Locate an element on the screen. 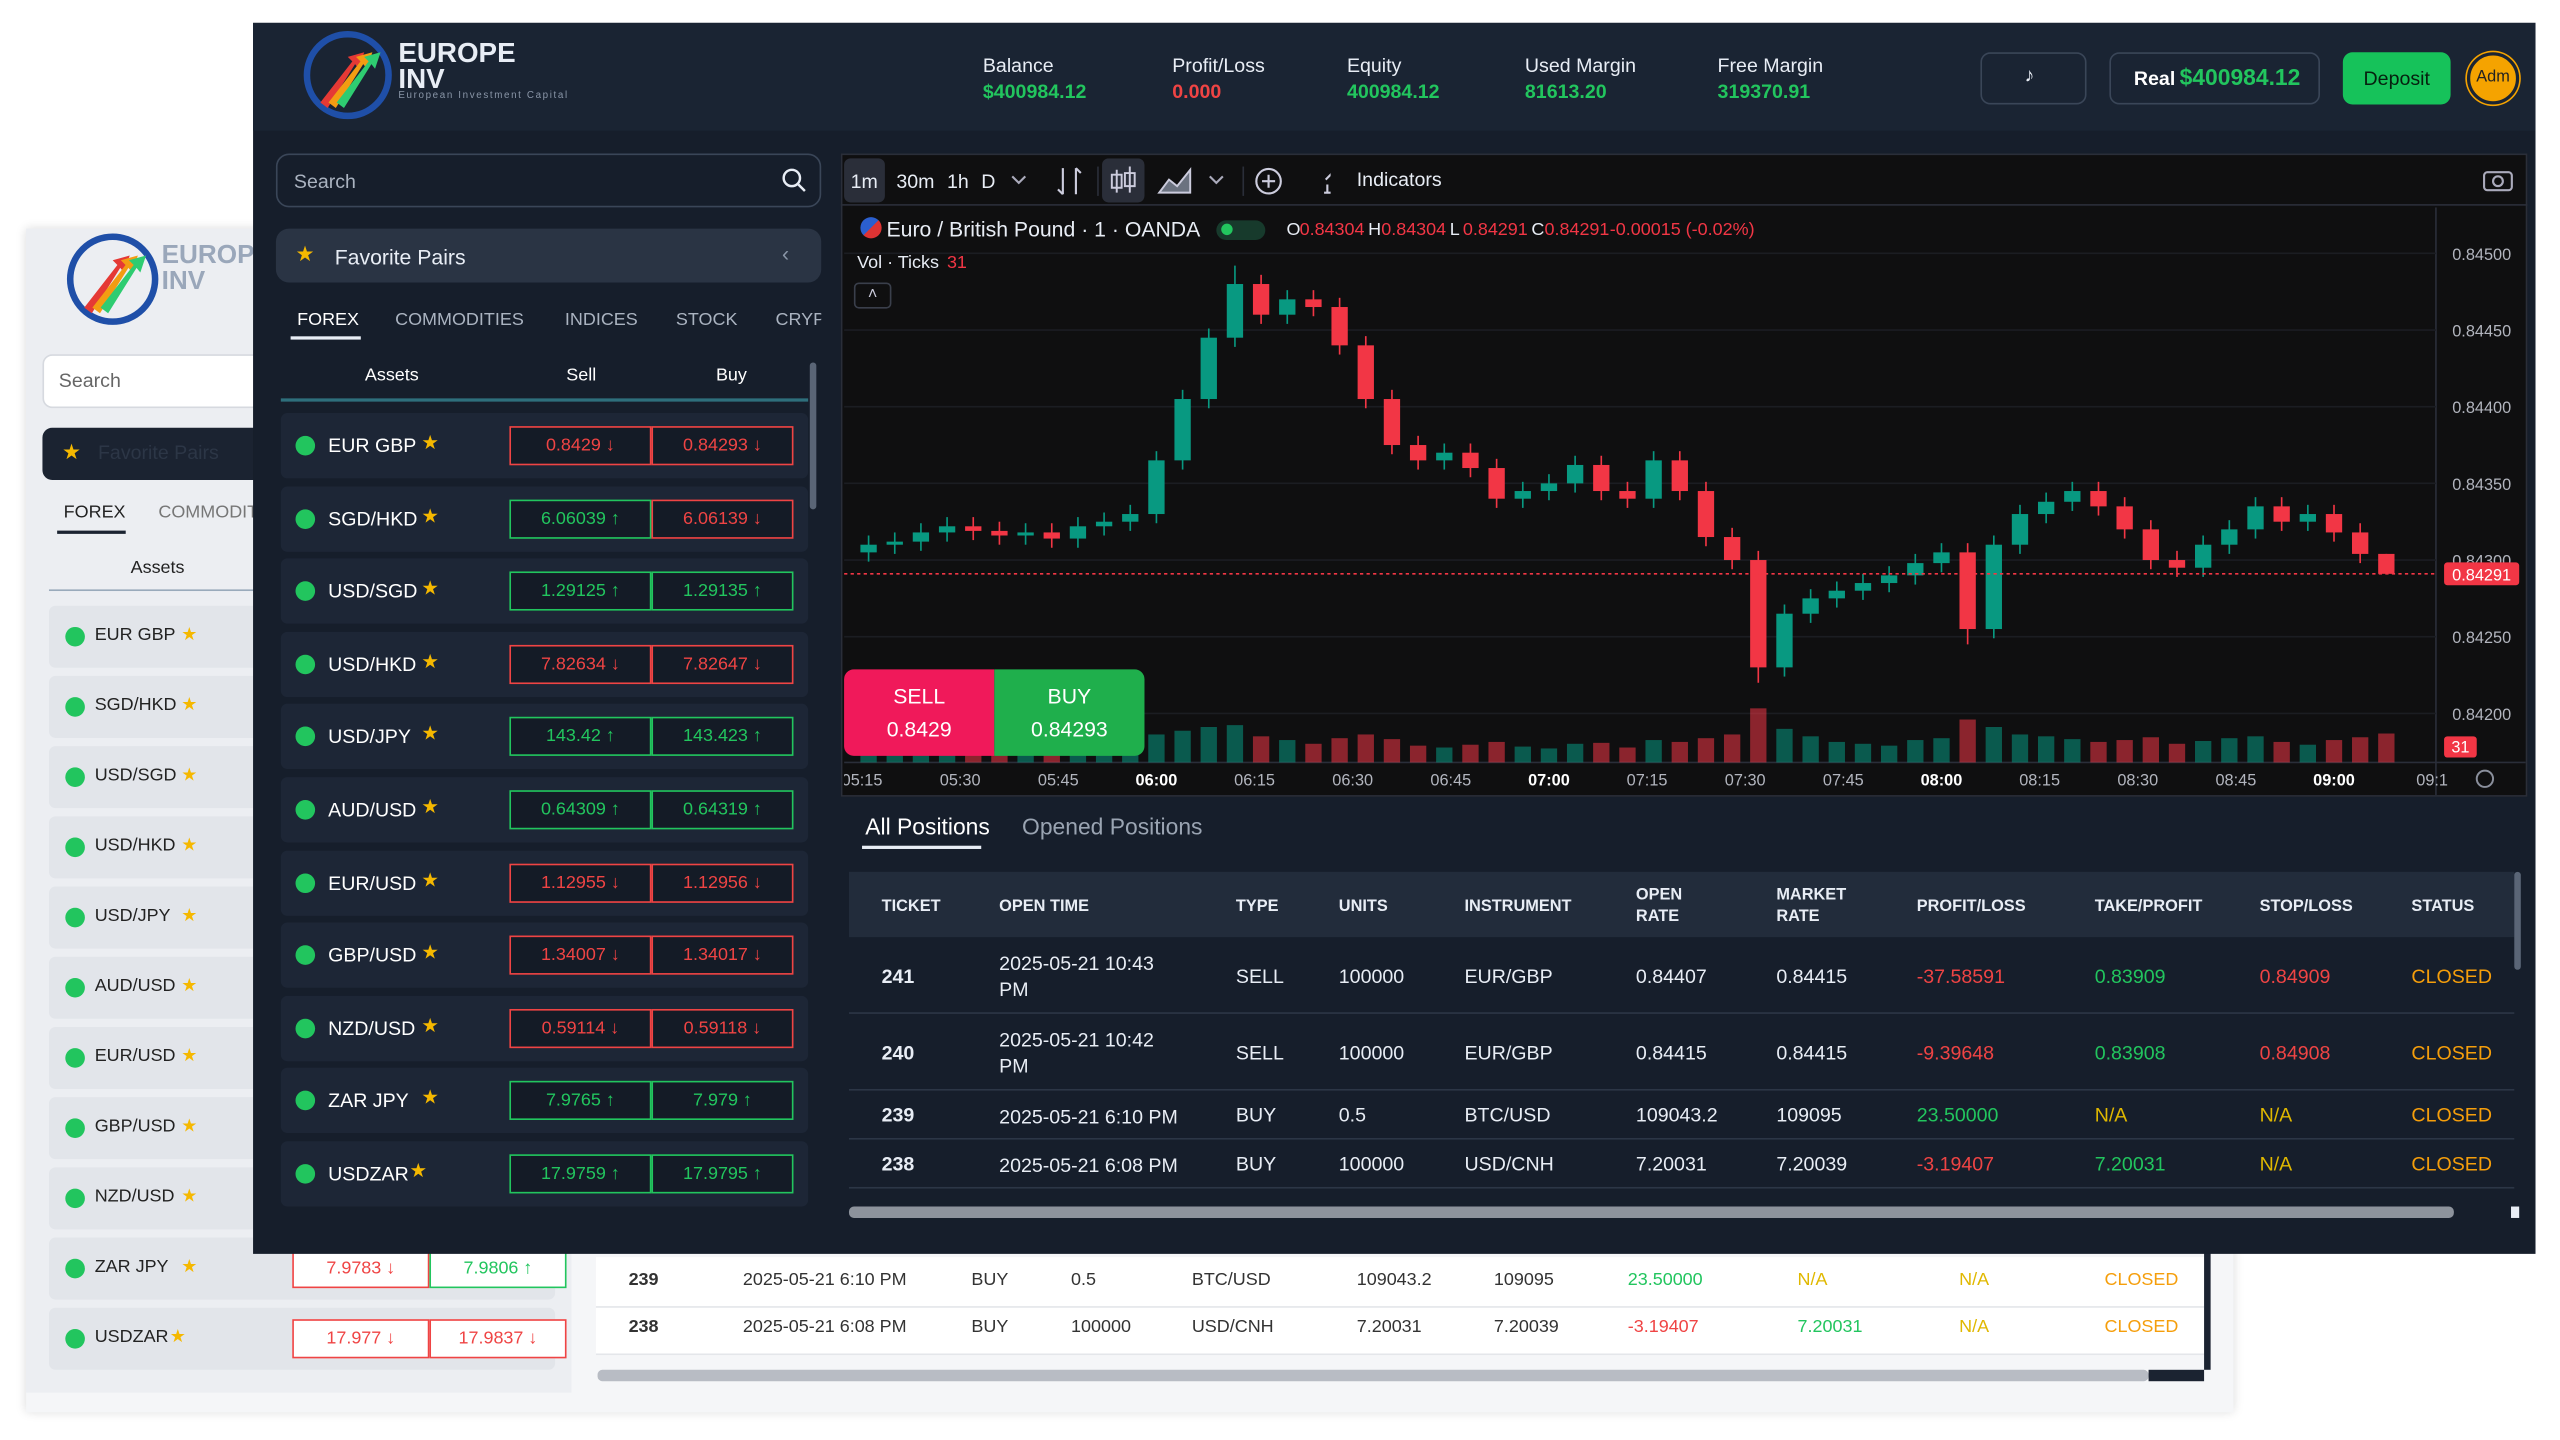  asset-row: EUR GBP ★ 0.8429 ↓ 0.84293 ↓ is located at coordinates (544, 446).